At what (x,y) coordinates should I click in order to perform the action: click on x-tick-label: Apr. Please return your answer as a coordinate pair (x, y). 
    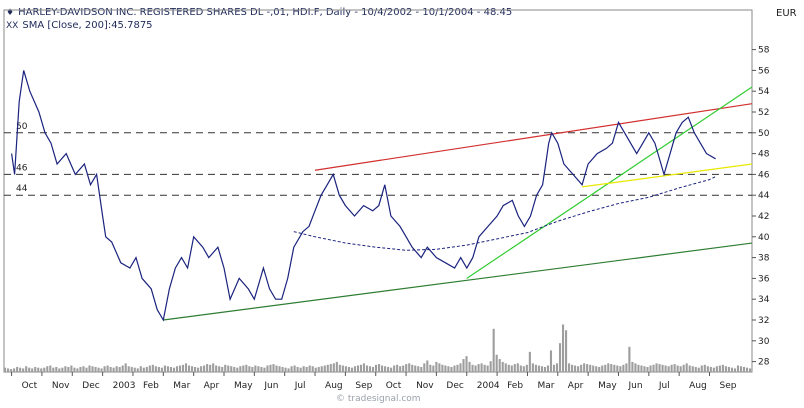
    Looking at the image, I should click on (576, 386).